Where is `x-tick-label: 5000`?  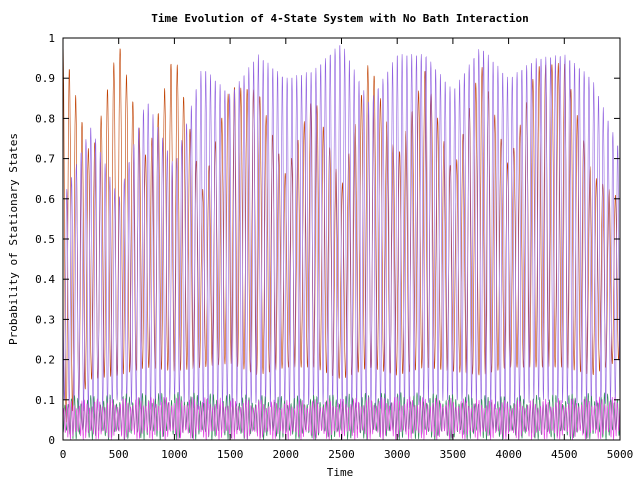
x-tick-label: 5000 is located at coordinates (620, 454).